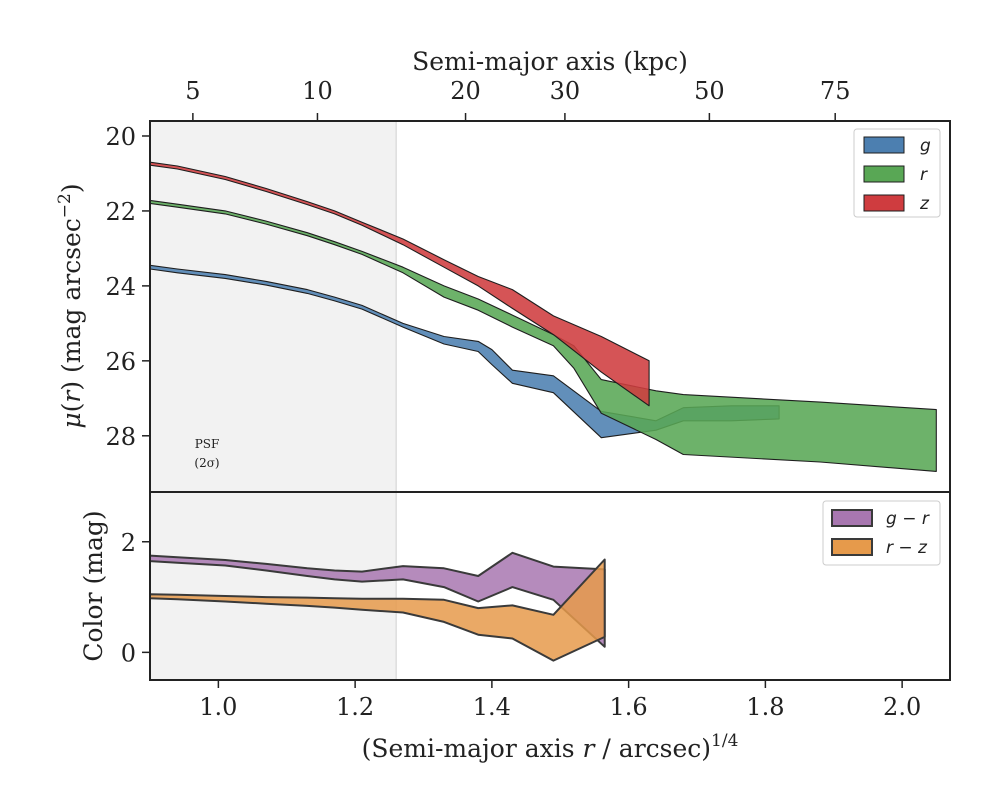 The height and width of the screenshot is (800, 1000). What do you see at coordinates (120, 212) in the screenshot?
I see `y-tick-label-top: 22` at bounding box center [120, 212].